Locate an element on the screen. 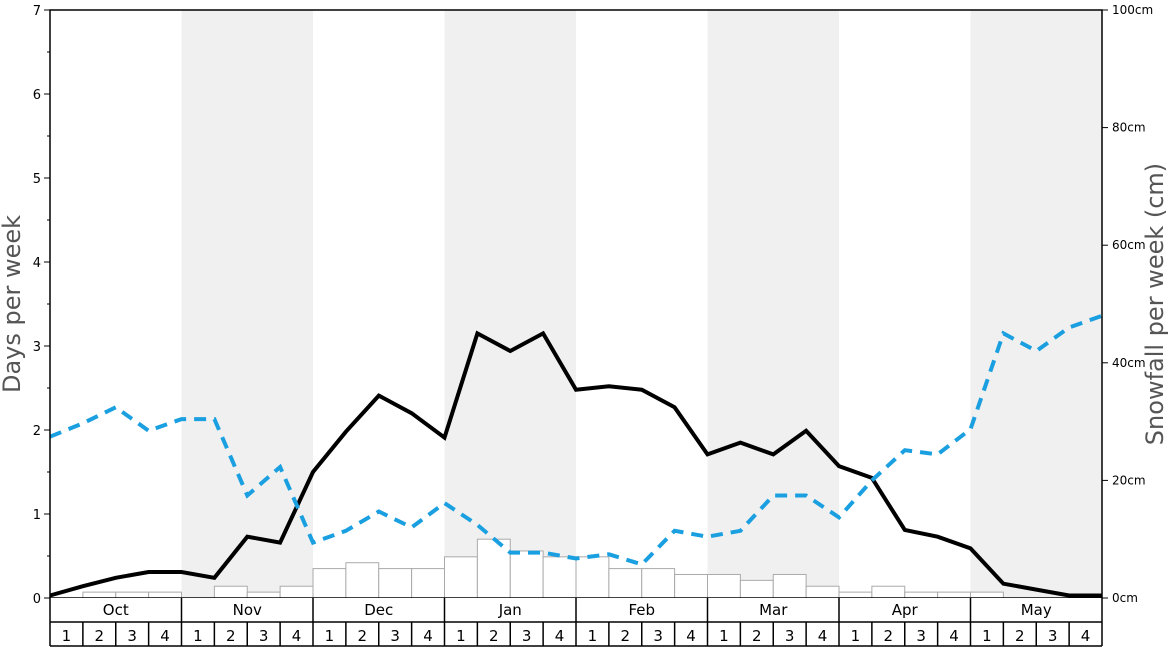 This screenshot has width=1168, height=648. month-label-may: May is located at coordinates (1036, 610).